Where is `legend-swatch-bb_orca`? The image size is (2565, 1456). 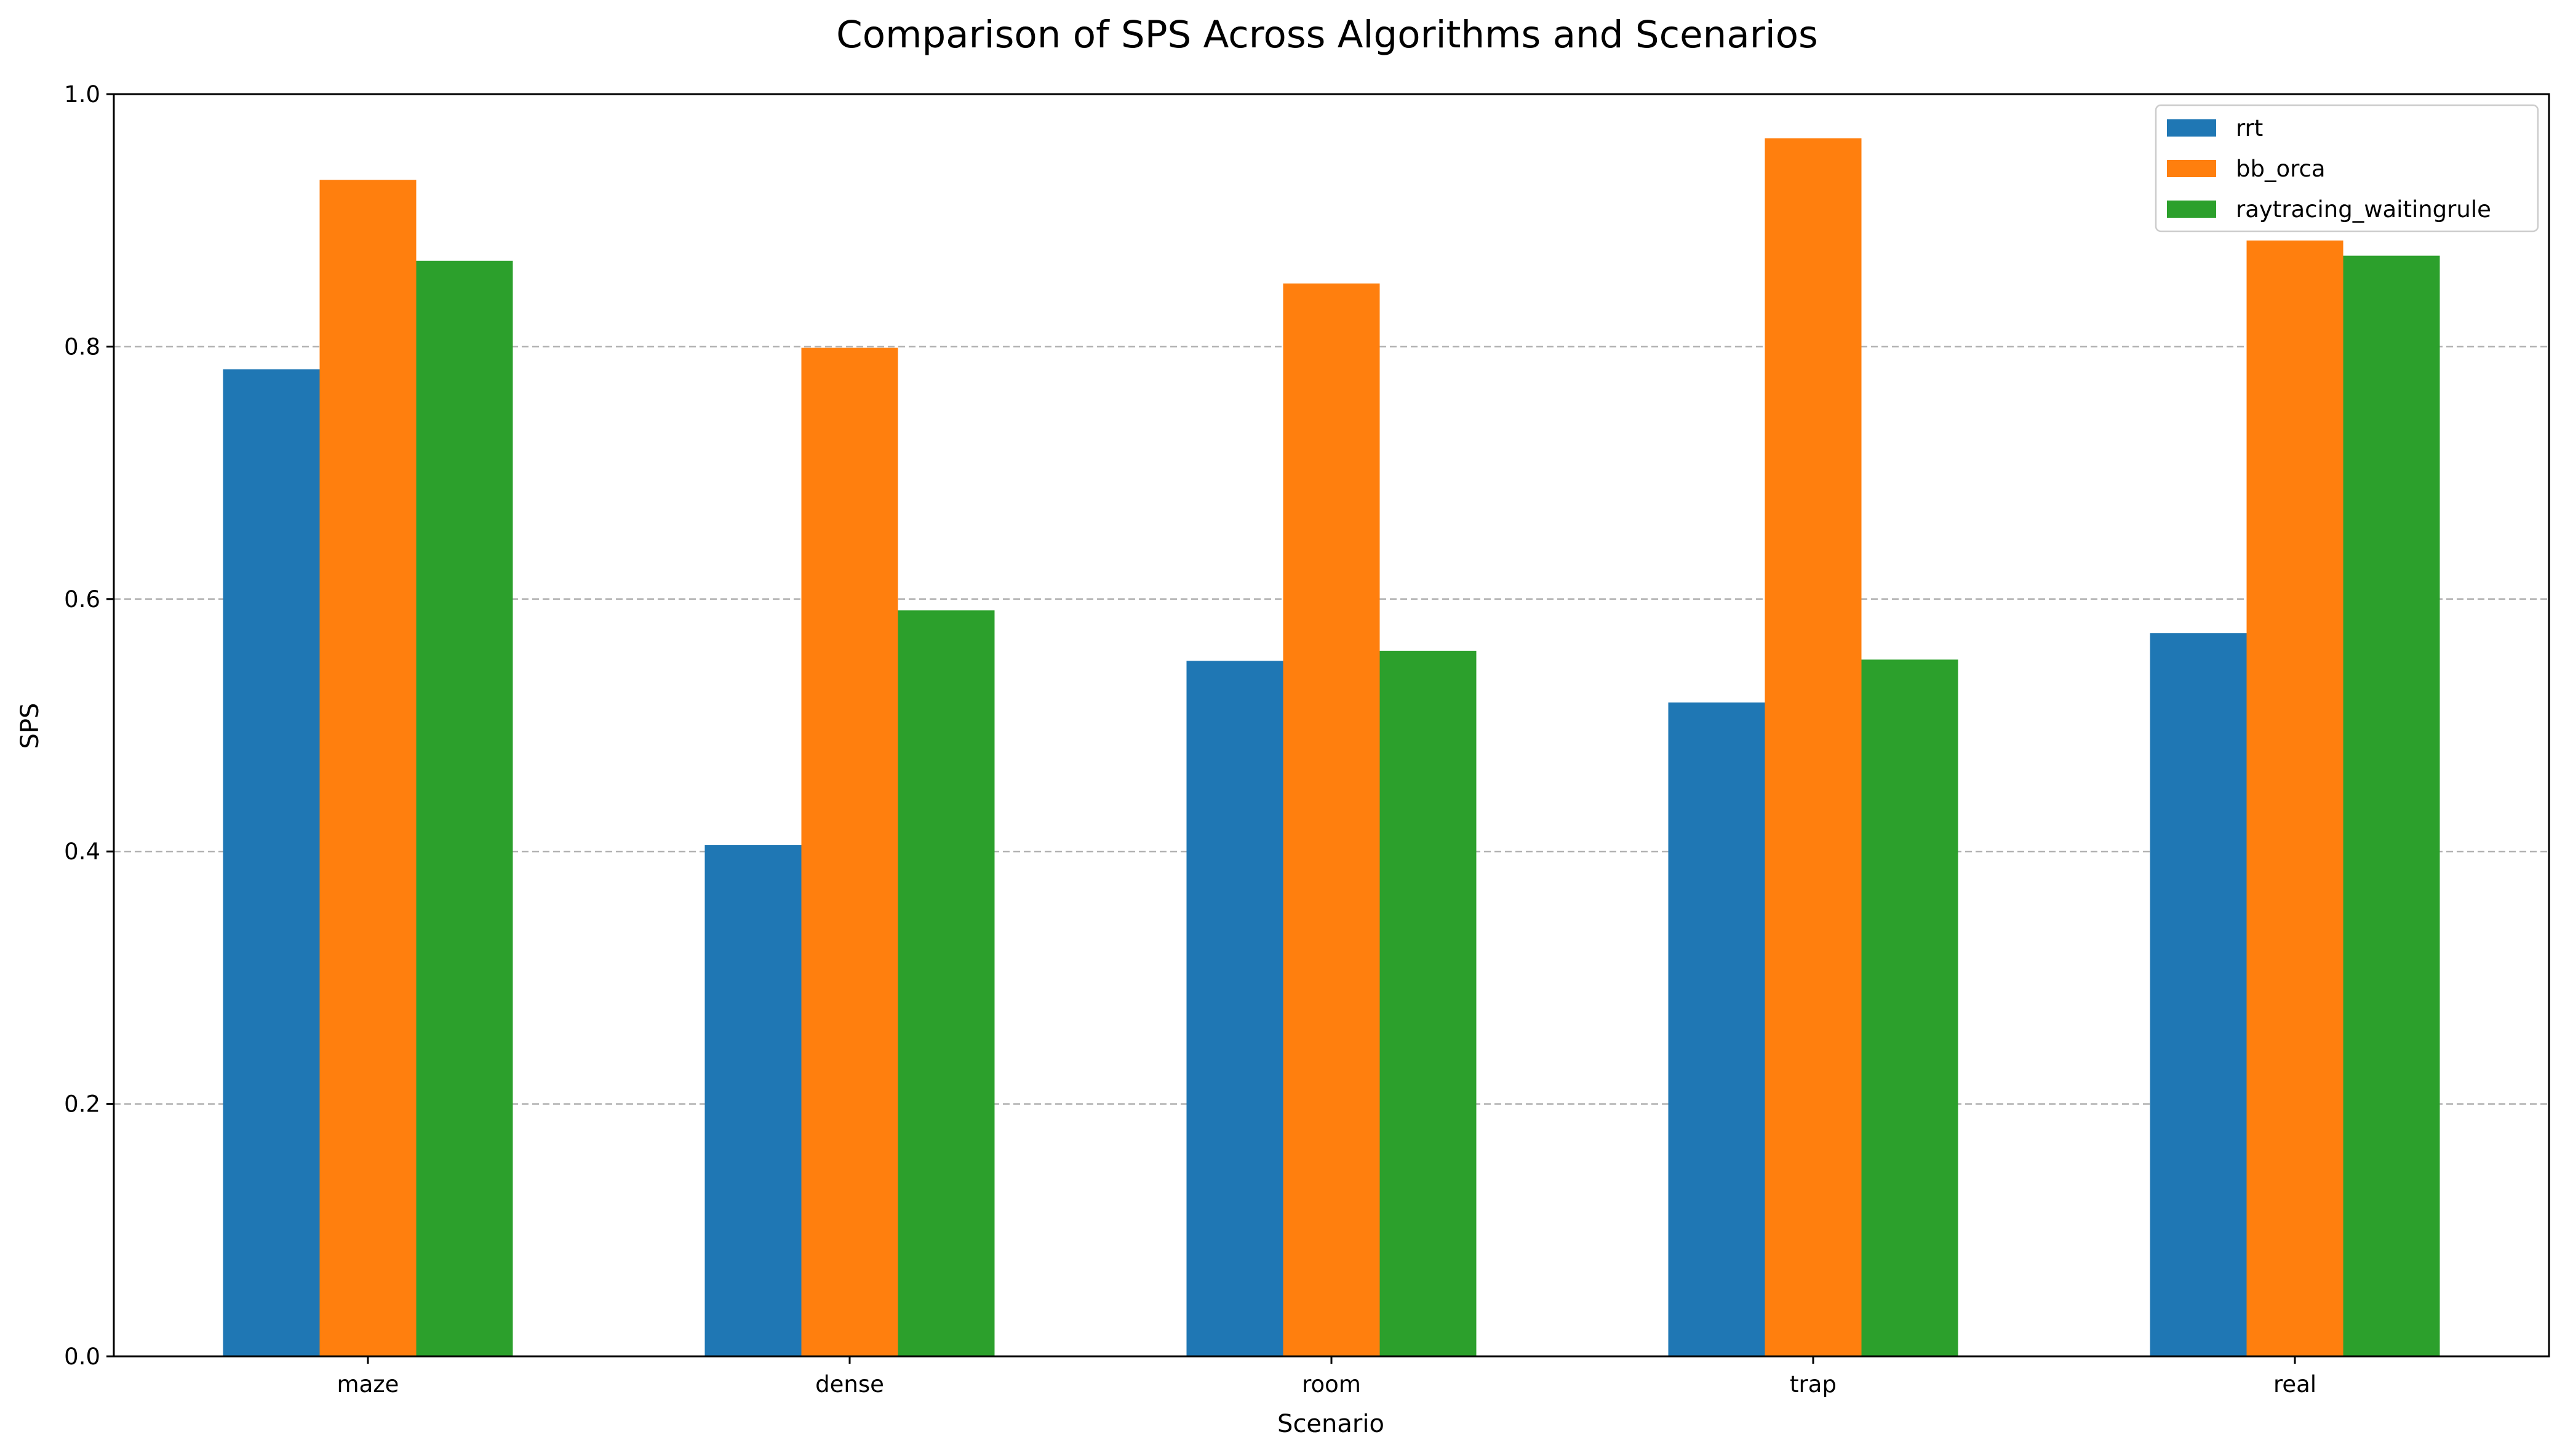 legend-swatch-bb_orca is located at coordinates (2191, 169).